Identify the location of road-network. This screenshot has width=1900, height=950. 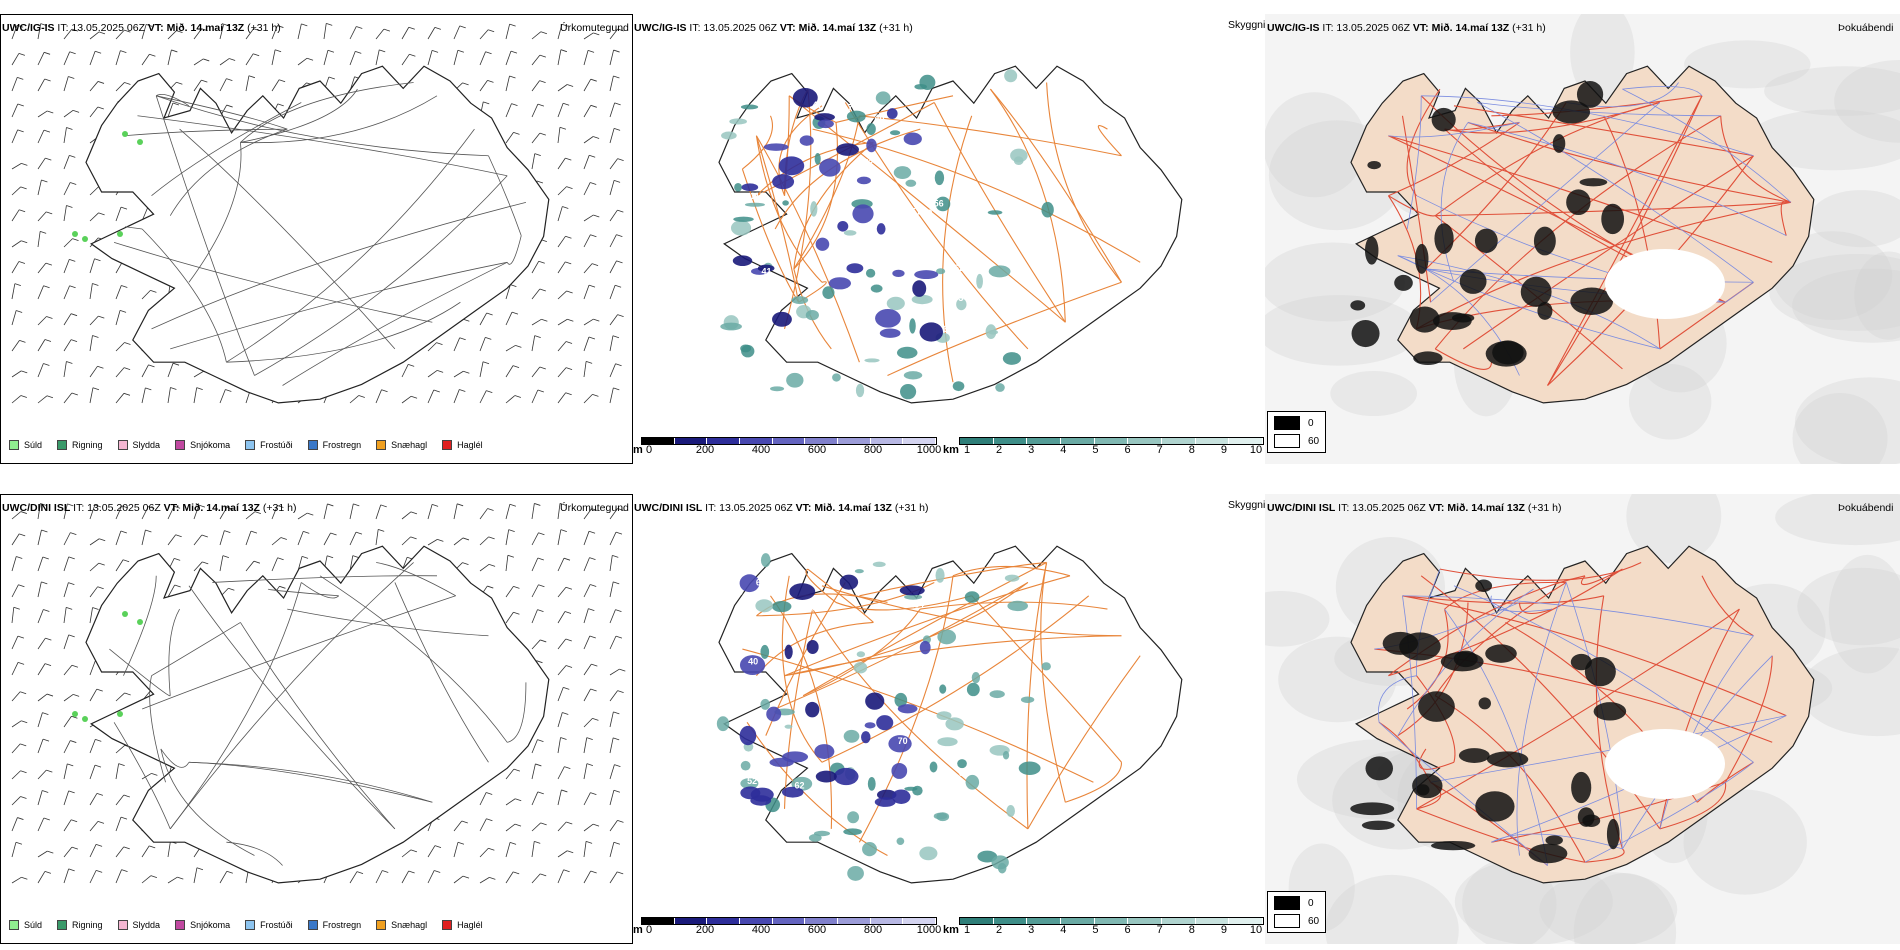
(941, 232).